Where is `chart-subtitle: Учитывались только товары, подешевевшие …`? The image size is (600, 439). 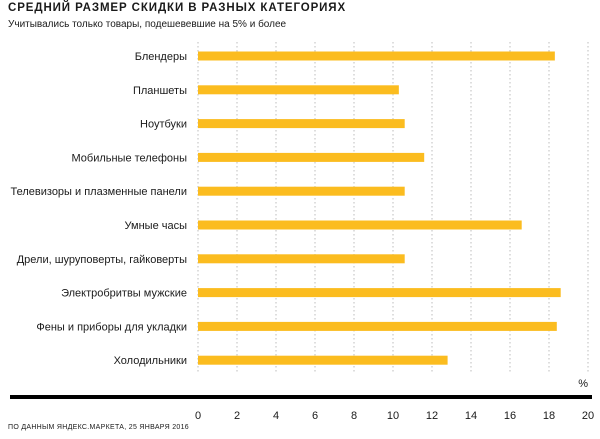 chart-subtitle: Учитывались только товары, подешевевшие … is located at coordinates (147, 24).